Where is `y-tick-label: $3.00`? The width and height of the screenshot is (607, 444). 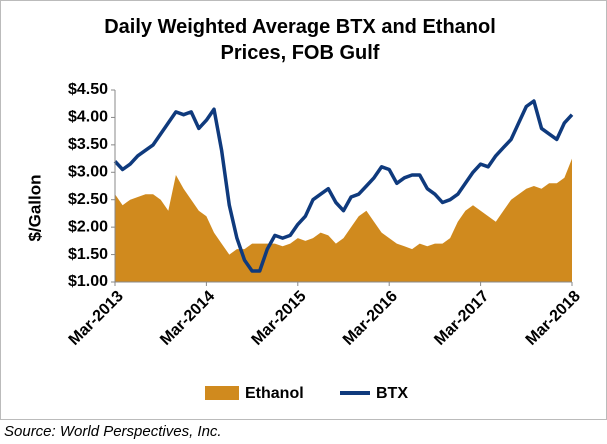 y-tick-label: $3.00 is located at coordinates (88, 172).